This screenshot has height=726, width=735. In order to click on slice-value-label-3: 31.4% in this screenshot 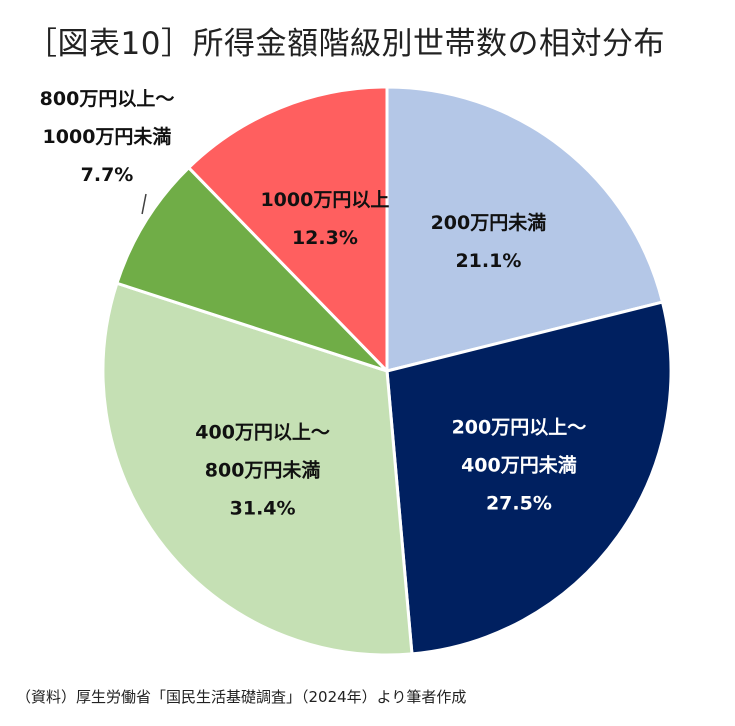, I will do `click(263, 509)`.